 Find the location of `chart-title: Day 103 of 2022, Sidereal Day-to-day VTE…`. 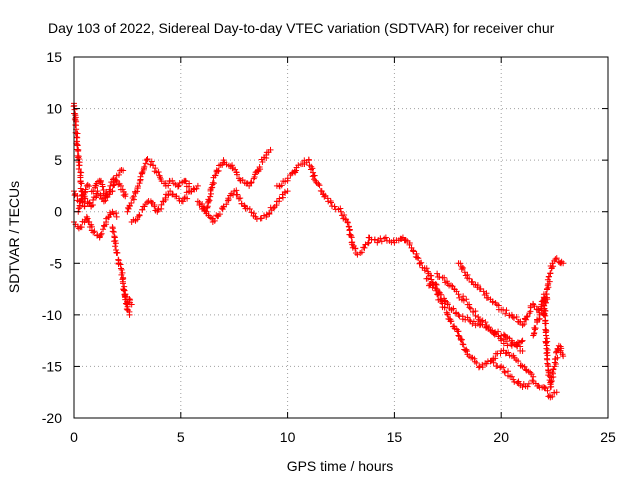

chart-title: Day 103 of 2022, Sidereal Day-to-day VTE… is located at coordinates (301, 28).